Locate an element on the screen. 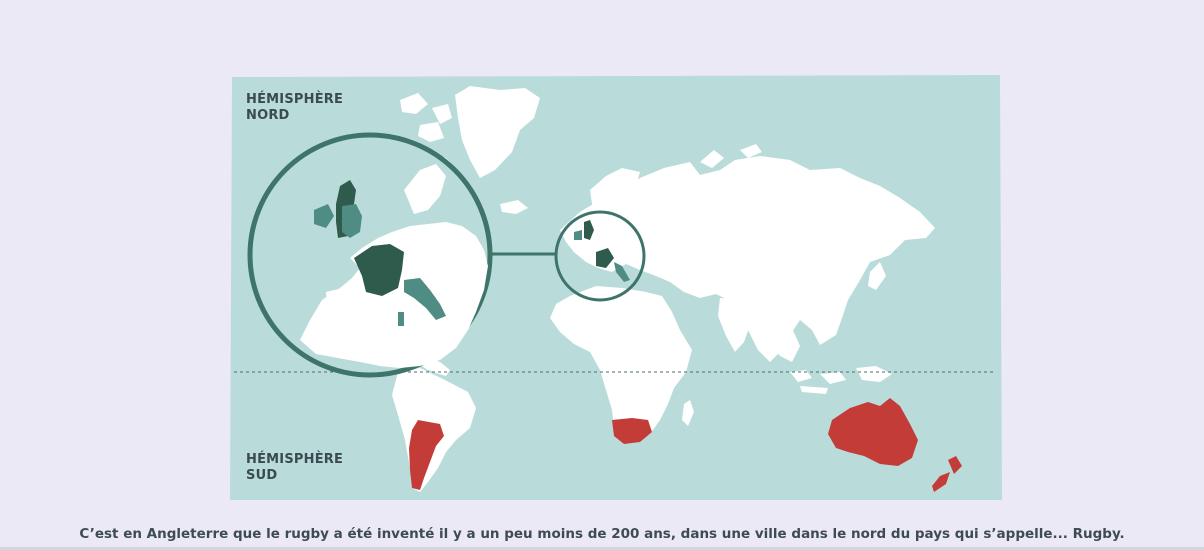 This screenshot has height=550, width=1204. japan is located at coordinates (877, 276).